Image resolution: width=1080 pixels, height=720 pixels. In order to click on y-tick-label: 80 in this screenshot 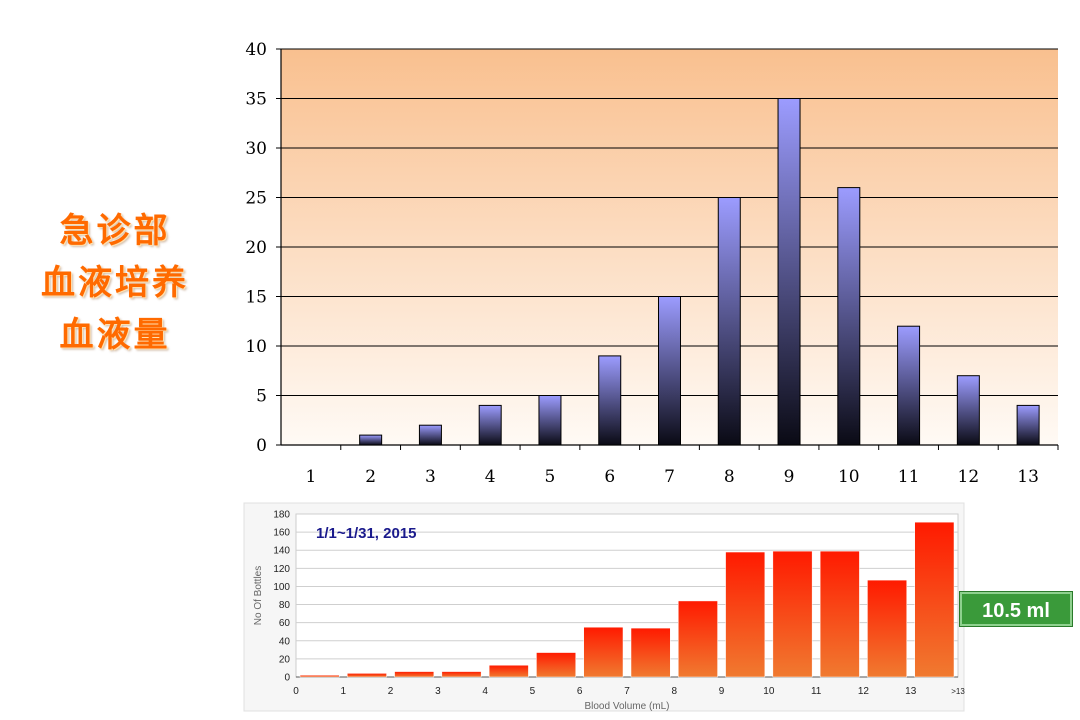, I will do `click(285, 605)`.